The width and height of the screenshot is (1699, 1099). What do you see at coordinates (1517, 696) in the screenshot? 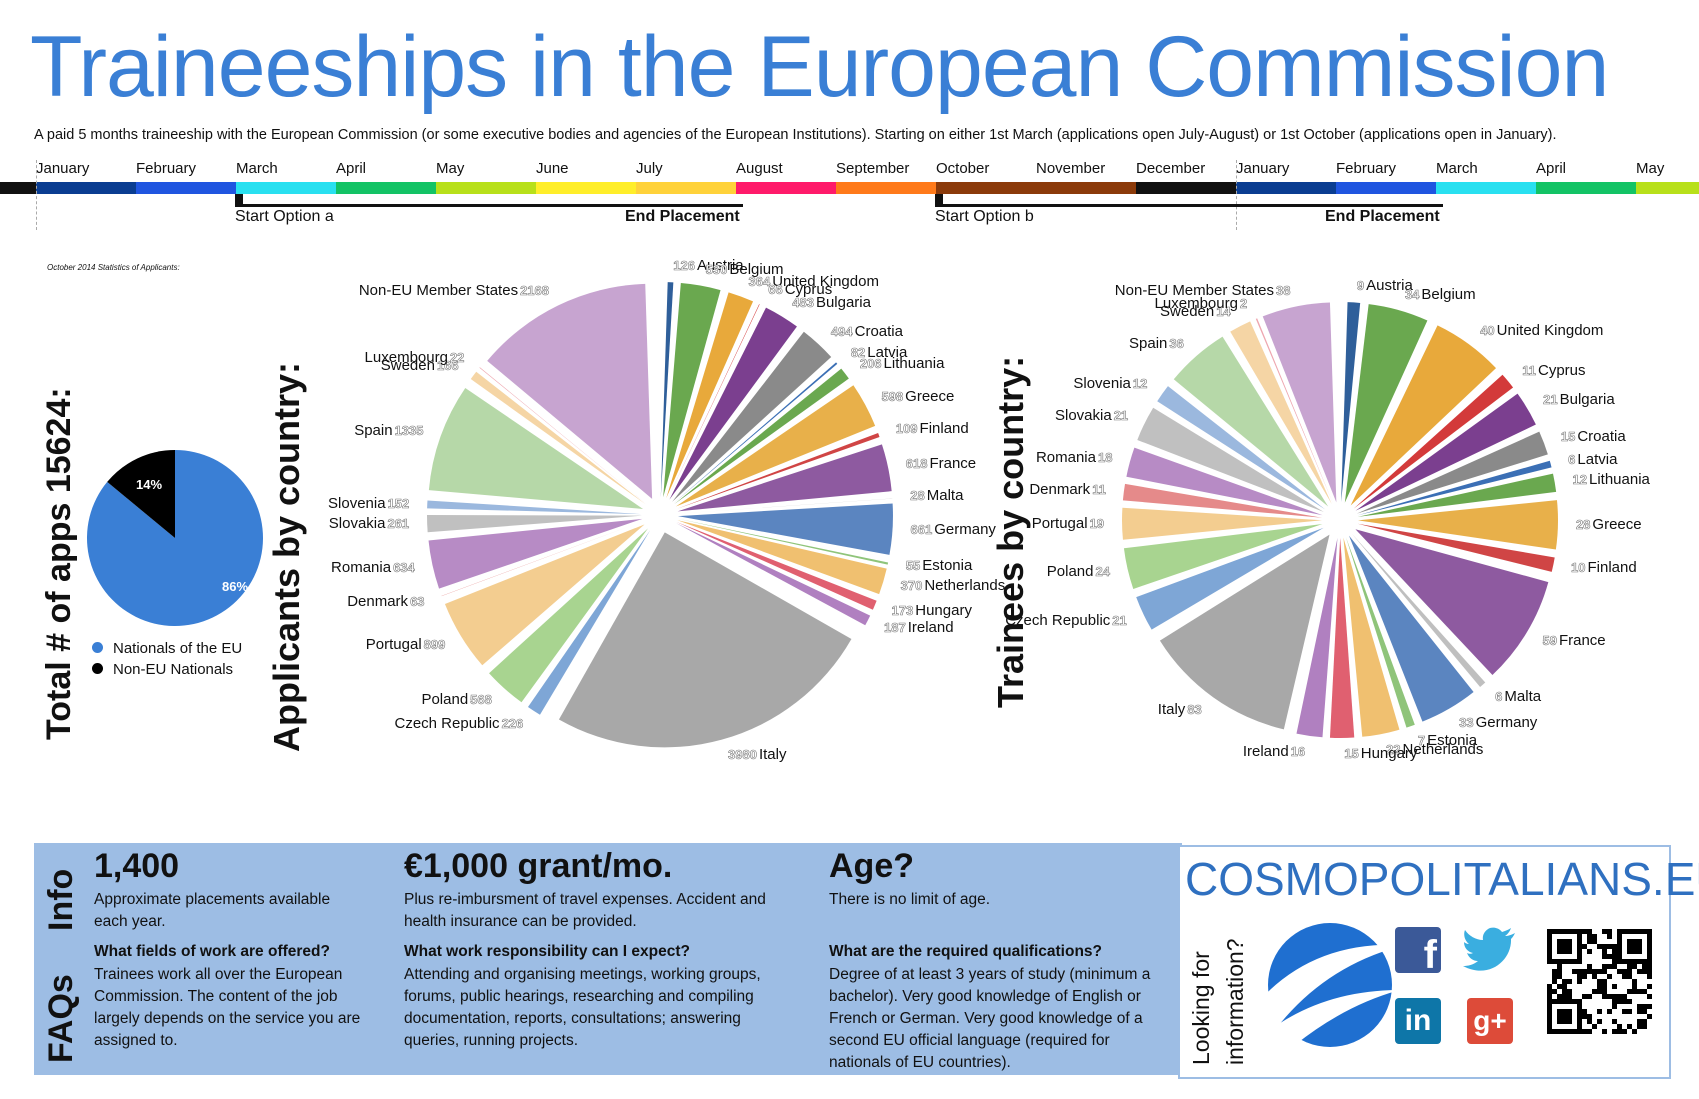
I see `slice-label: 6 Malta` at bounding box center [1517, 696].